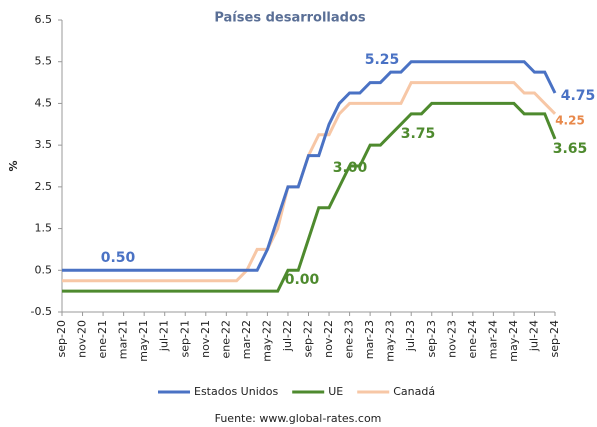 This screenshot has height=427, width=597. I want to click on x-tick-label: mar-21, so click(123, 339).